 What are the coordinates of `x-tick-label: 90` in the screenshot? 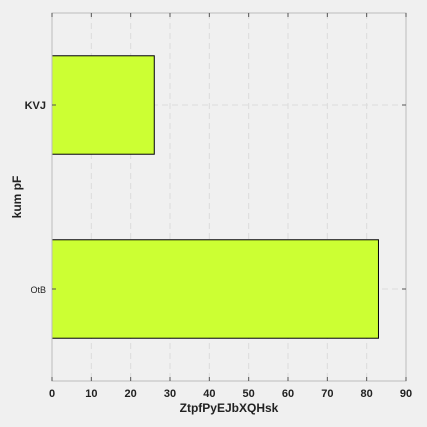 It's located at (406, 394).